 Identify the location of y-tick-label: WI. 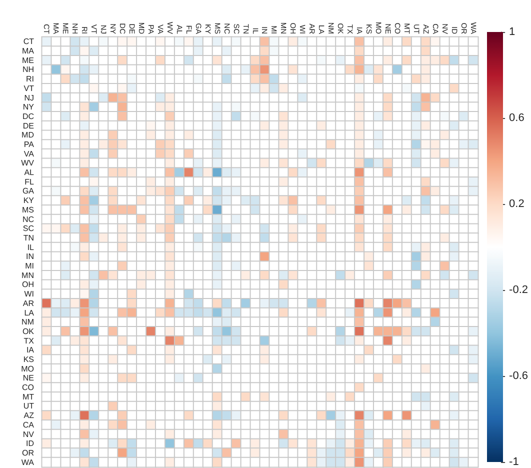
(29, 294).